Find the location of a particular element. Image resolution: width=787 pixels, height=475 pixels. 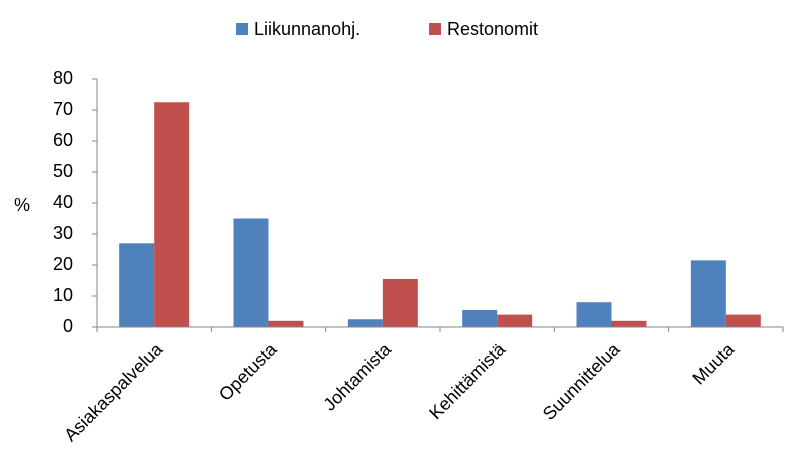

y-axis-label: % is located at coordinates (22, 205).